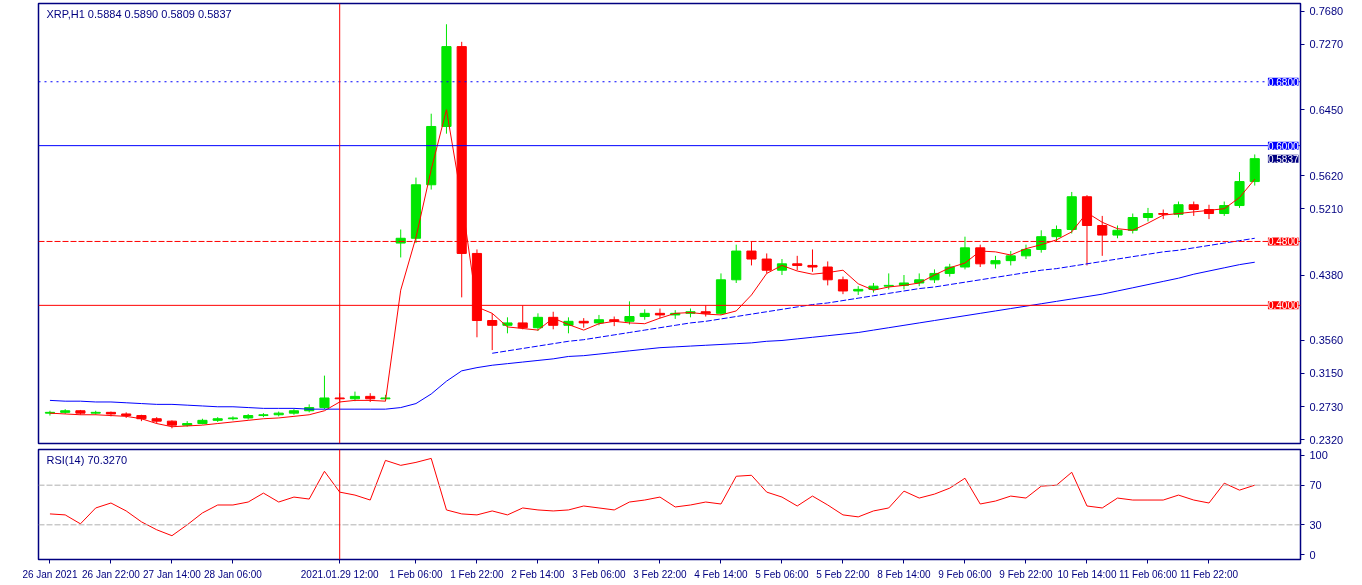  What do you see at coordinates (1315, 524) in the screenshot?
I see `y-tick-label: 30` at bounding box center [1315, 524].